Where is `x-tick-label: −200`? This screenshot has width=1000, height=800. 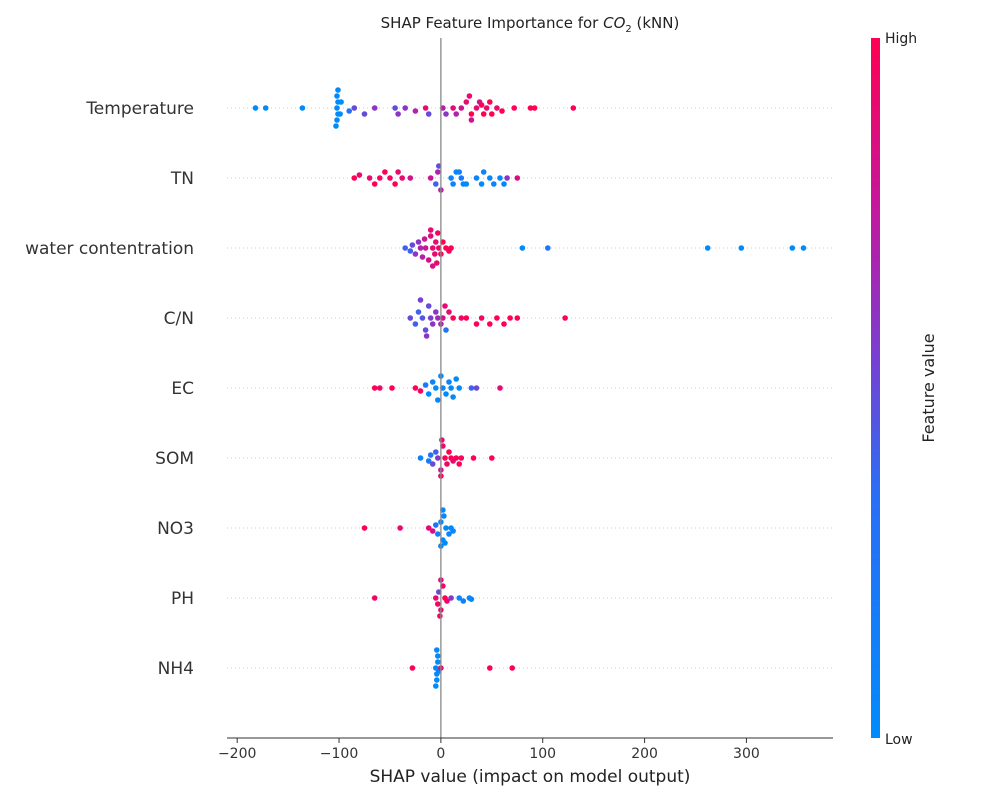
x-tick-label: −200 is located at coordinates (237, 754).